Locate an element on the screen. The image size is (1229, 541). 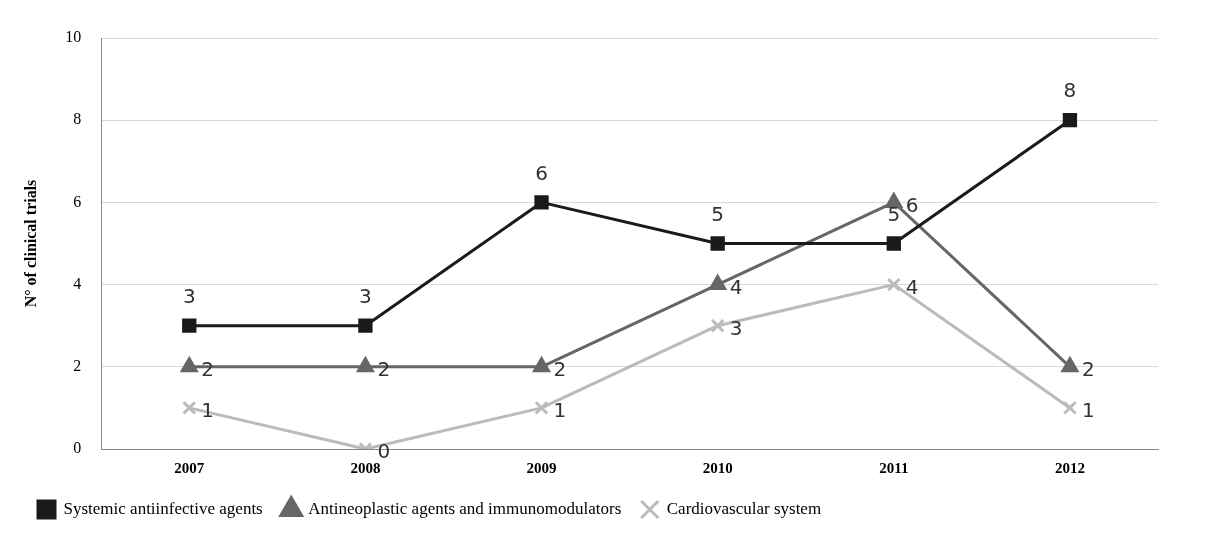
x-tick-label: 2009 is located at coordinates (541, 467).